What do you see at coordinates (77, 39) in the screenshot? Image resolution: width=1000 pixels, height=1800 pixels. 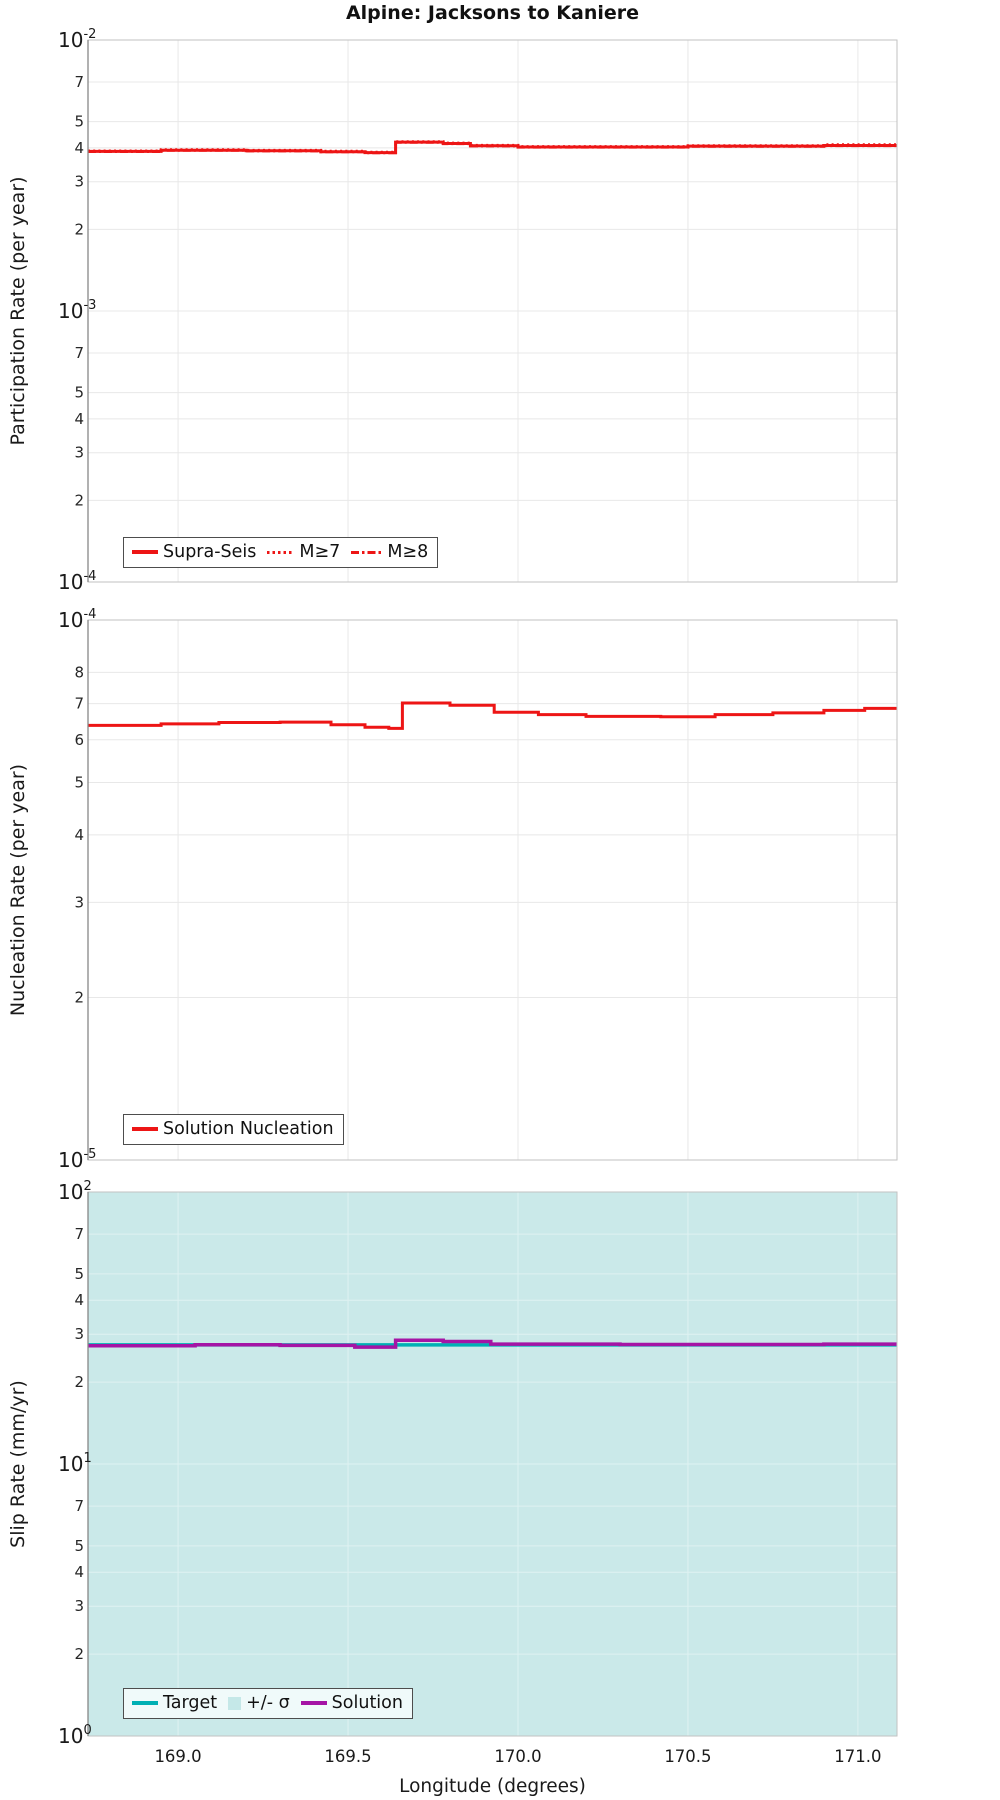 I see `y-decade-label: 10-2` at bounding box center [77, 39].